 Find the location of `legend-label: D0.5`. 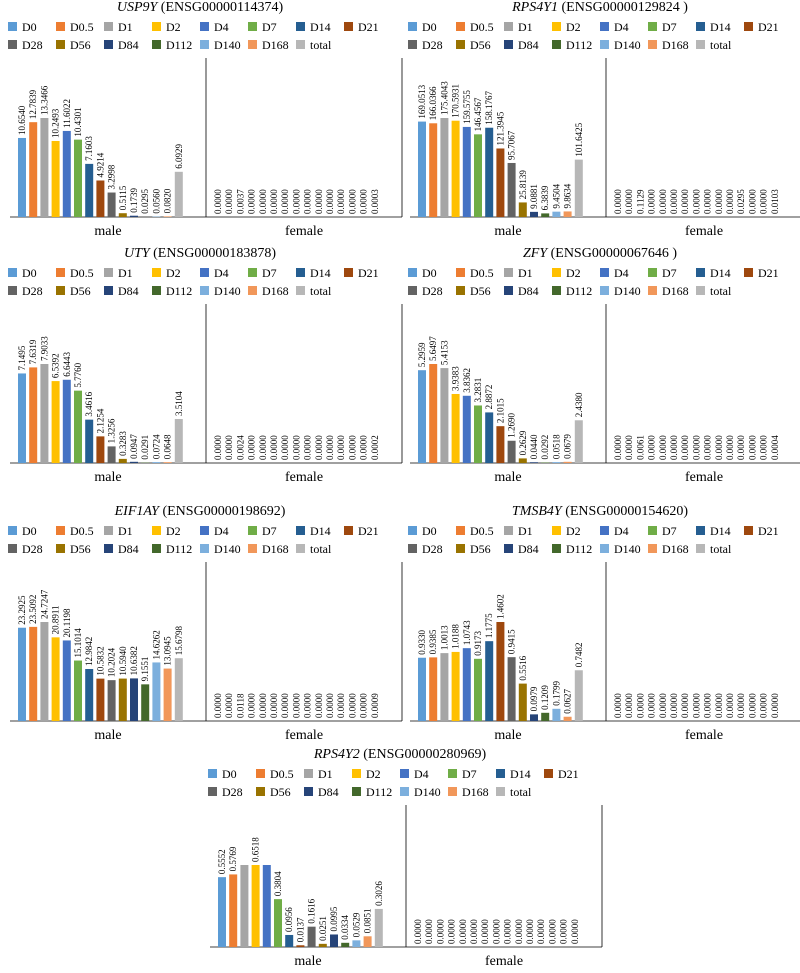

legend-label: D0.5 is located at coordinates (82, 531).